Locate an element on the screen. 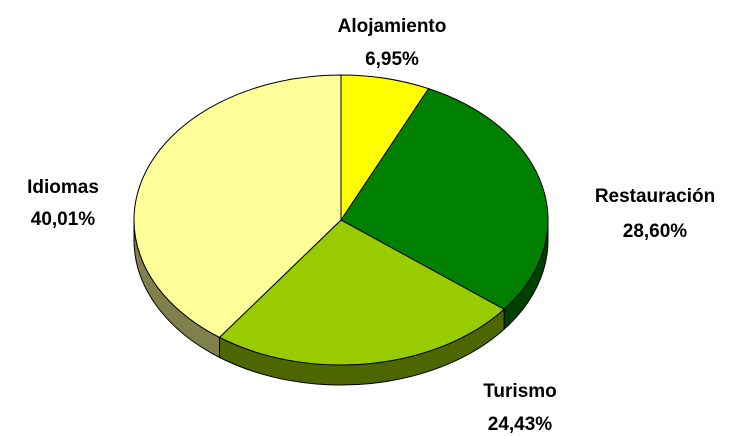 Image resolution: width=738 pixels, height=436 pixels. slice-label: Idiomas is located at coordinates (63, 187).